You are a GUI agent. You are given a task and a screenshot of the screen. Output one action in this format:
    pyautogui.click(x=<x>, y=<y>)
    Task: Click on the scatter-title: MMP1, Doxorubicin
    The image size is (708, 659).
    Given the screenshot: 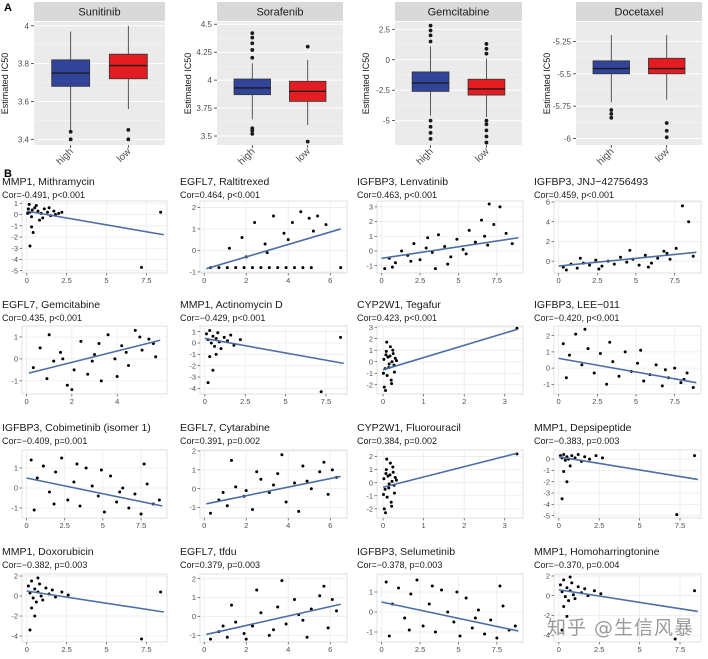 What is the action you would take?
    pyautogui.click(x=48, y=552)
    